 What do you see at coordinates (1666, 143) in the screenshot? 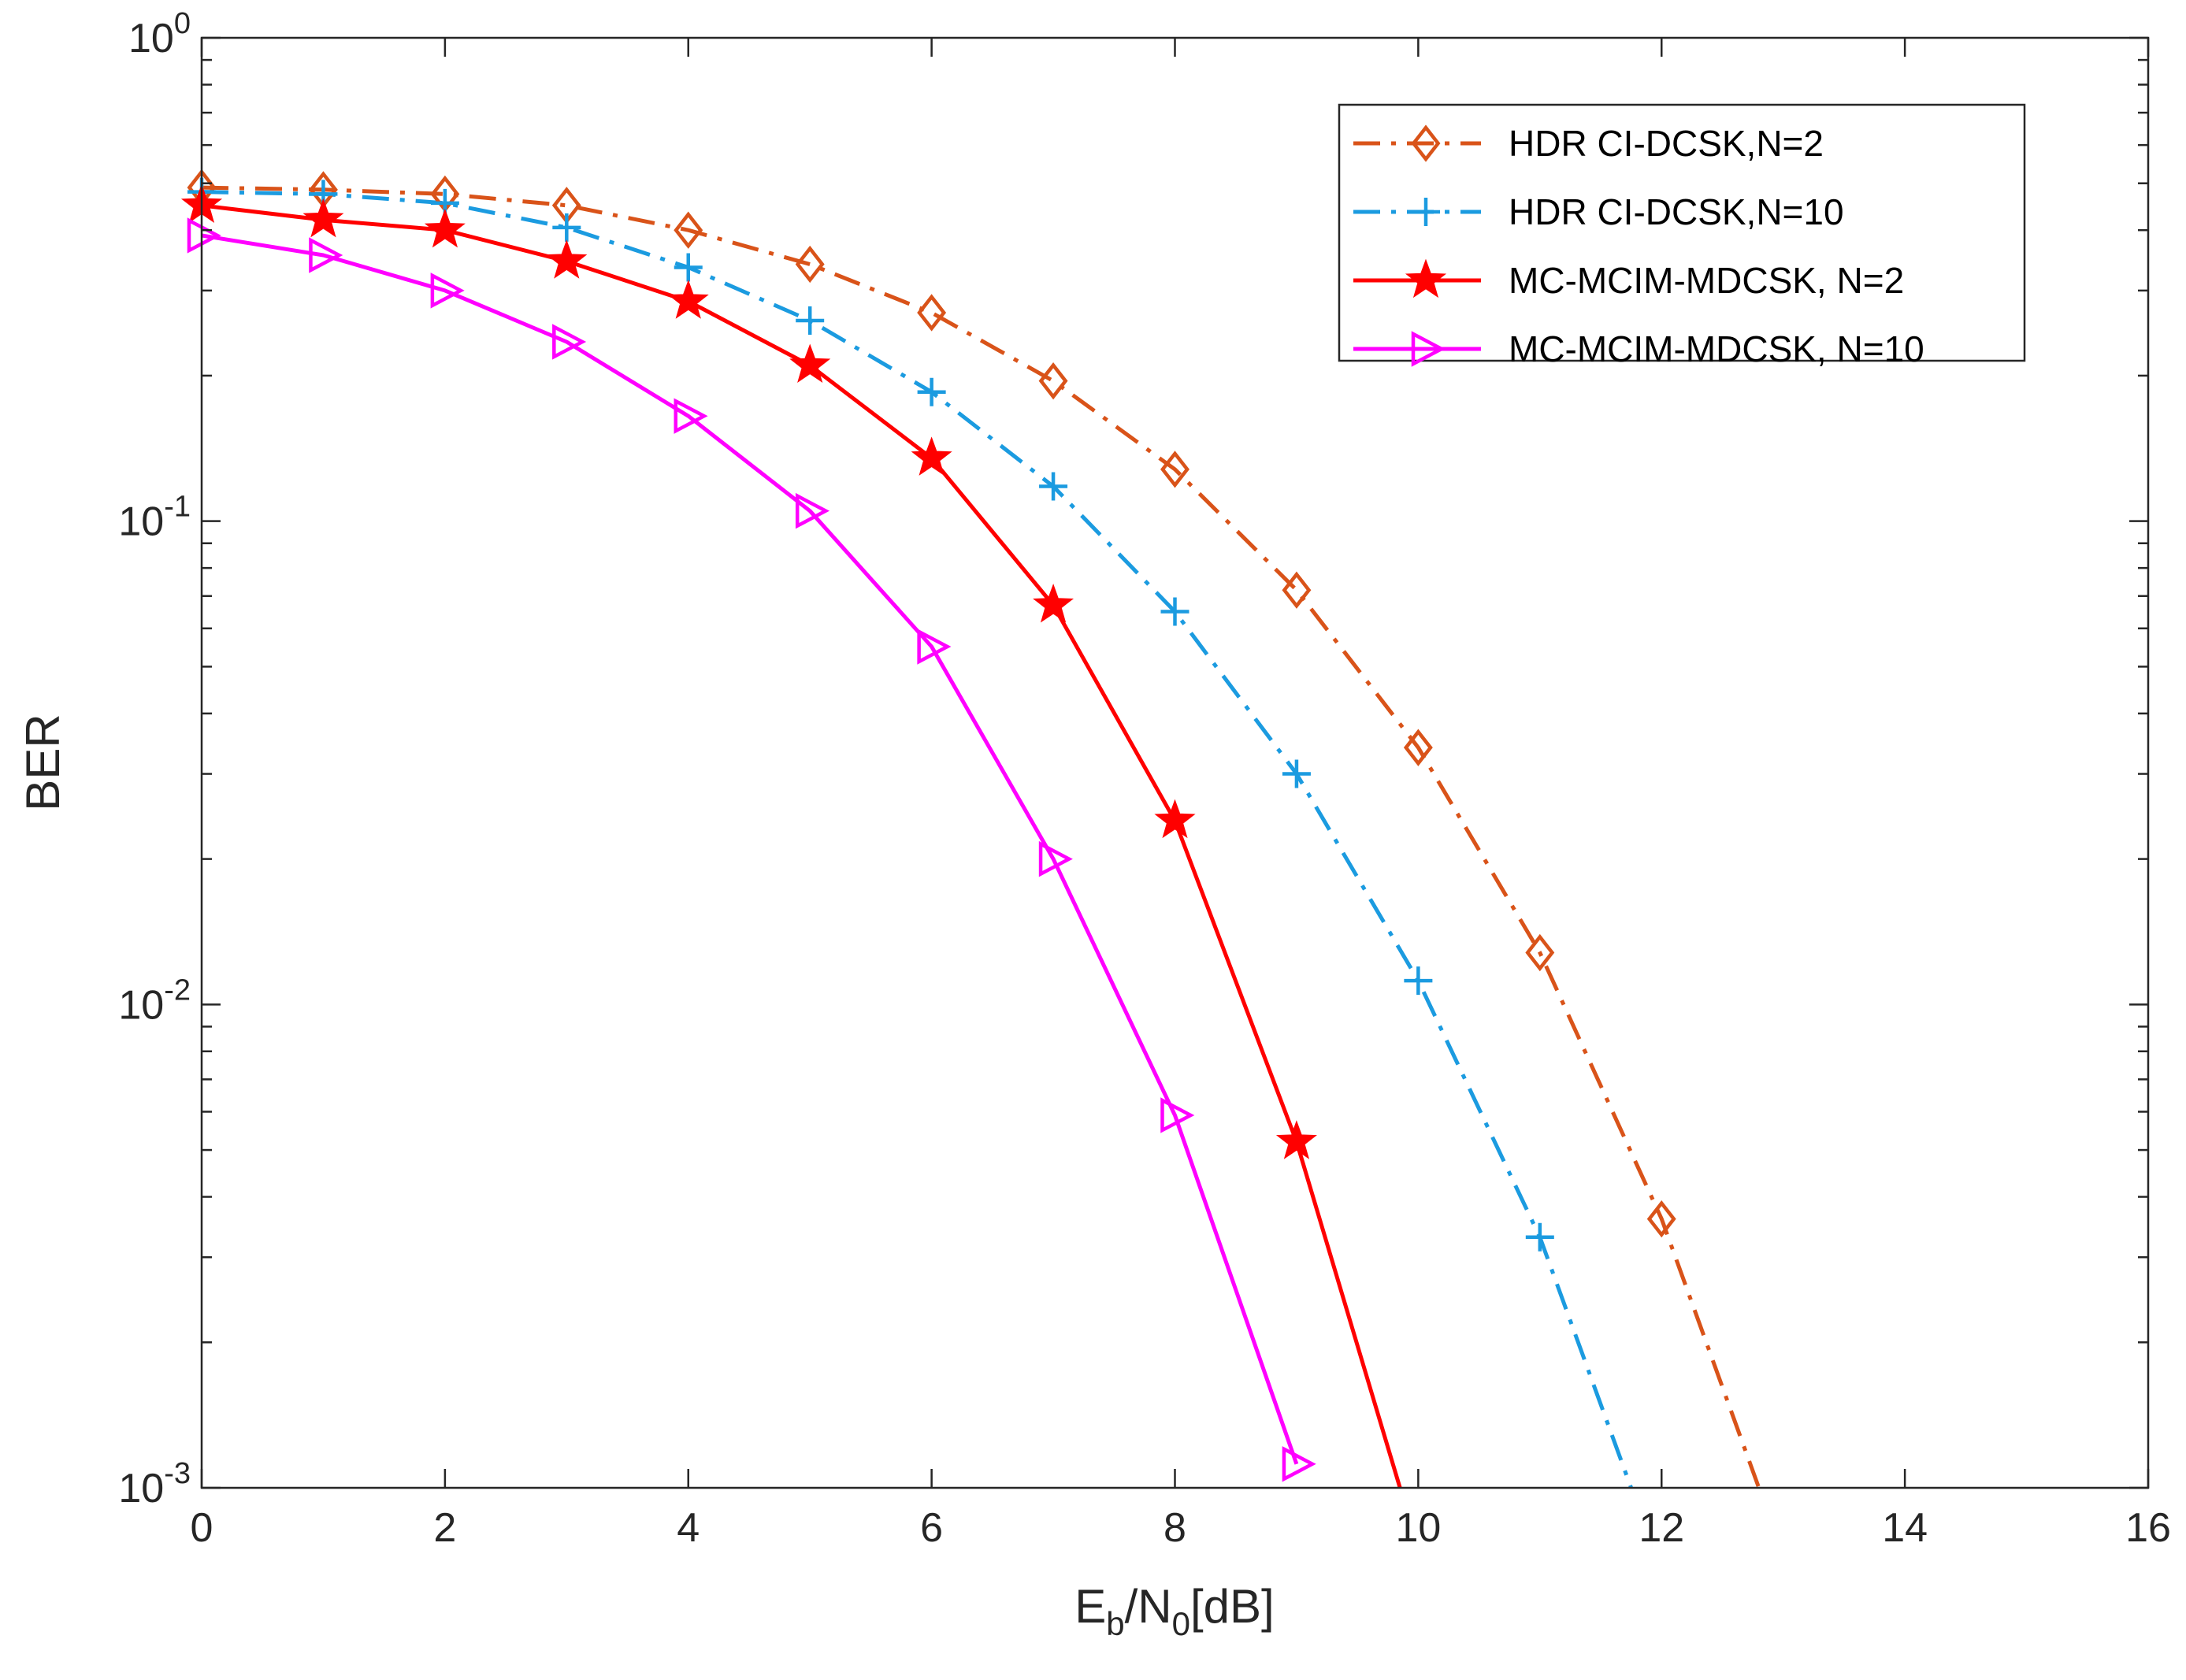
I see `legend-label-series-1: HDR CI-DCSK,N=2` at bounding box center [1666, 143].